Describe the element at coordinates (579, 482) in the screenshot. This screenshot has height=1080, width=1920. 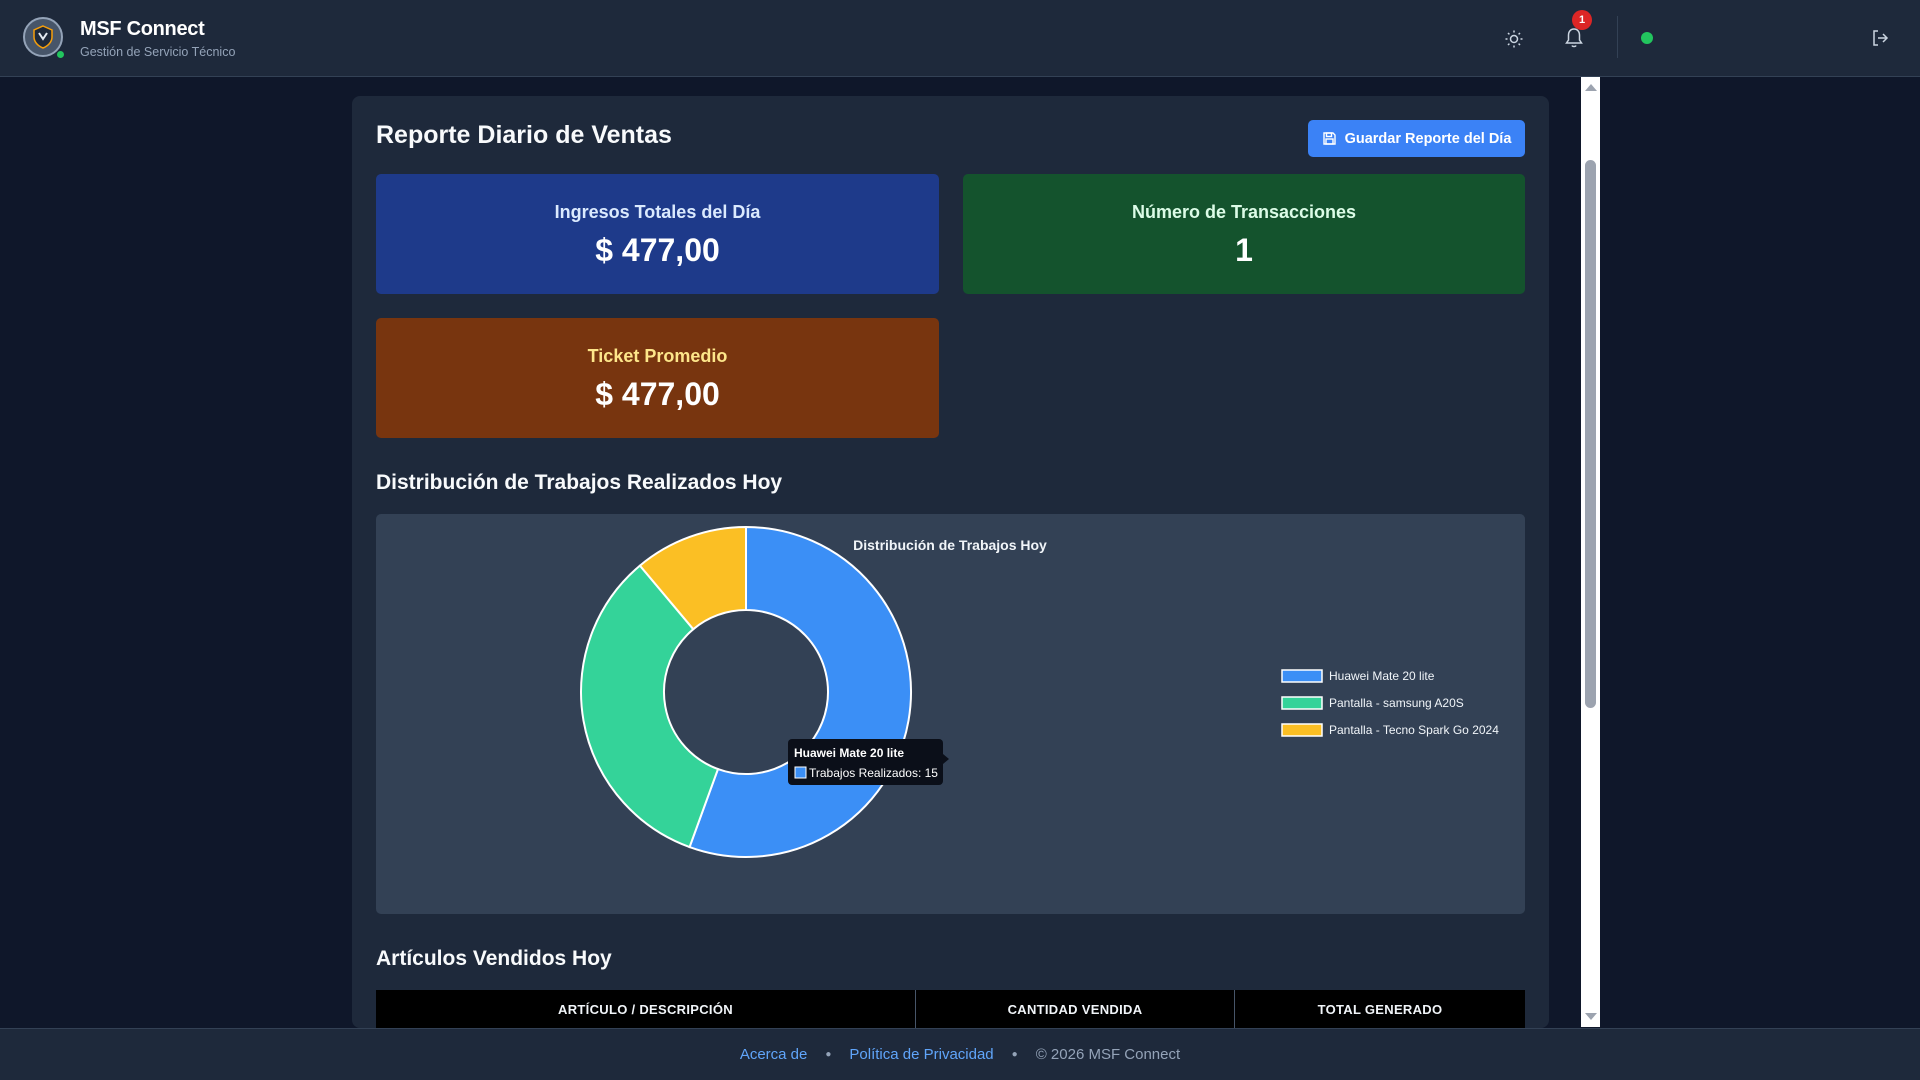
I see `distribution-section-title: Distribución de Trabajos Realizados Hoy` at that location.